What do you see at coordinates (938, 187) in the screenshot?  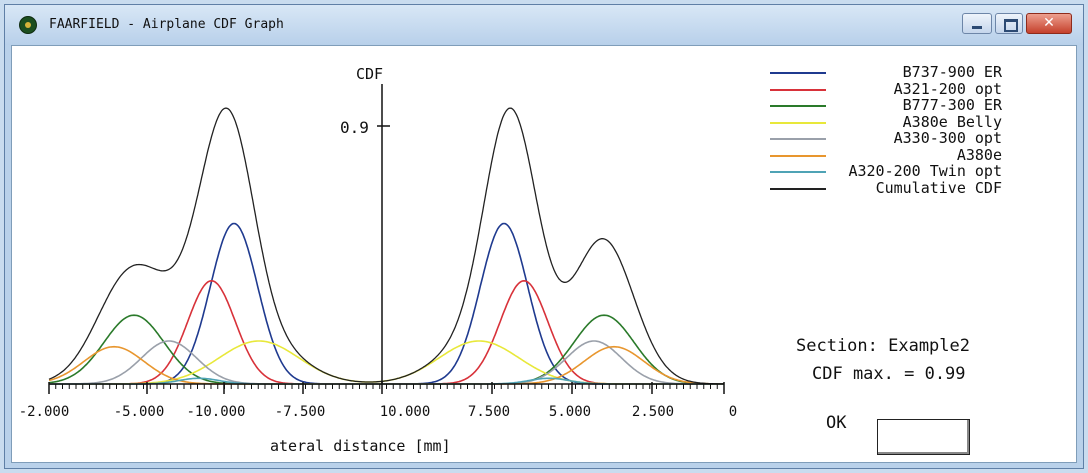 I see `legend-label: Cumulative CDF` at bounding box center [938, 187].